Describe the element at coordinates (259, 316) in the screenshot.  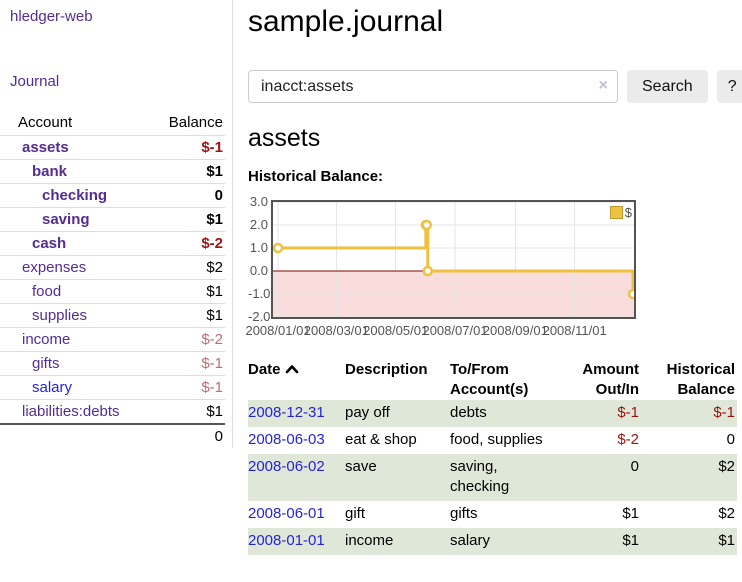
I see `y-axis-tick-label: -2.0` at that location.